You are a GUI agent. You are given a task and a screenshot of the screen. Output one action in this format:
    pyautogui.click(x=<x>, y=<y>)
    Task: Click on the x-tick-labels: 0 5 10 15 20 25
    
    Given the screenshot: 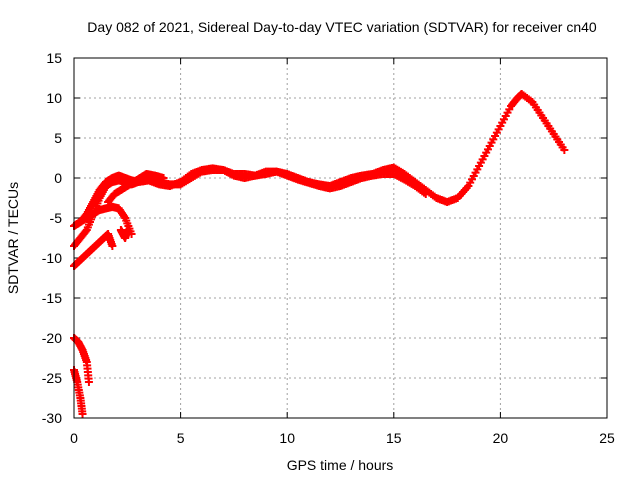 What is the action you would take?
    pyautogui.click(x=342, y=438)
    